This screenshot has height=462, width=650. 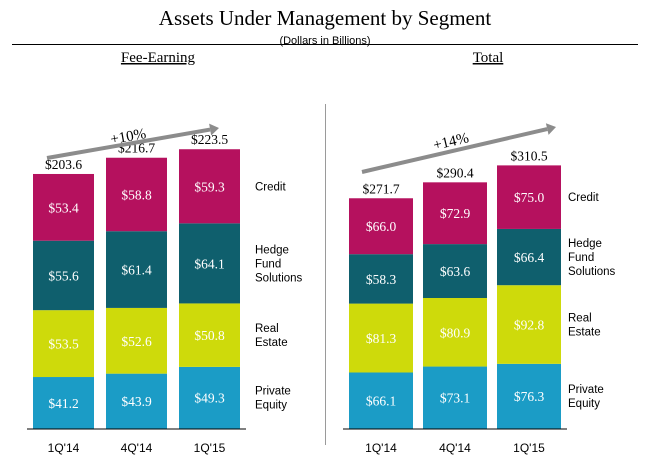 I want to click on segment-value-label: $80.9, so click(x=455, y=332).